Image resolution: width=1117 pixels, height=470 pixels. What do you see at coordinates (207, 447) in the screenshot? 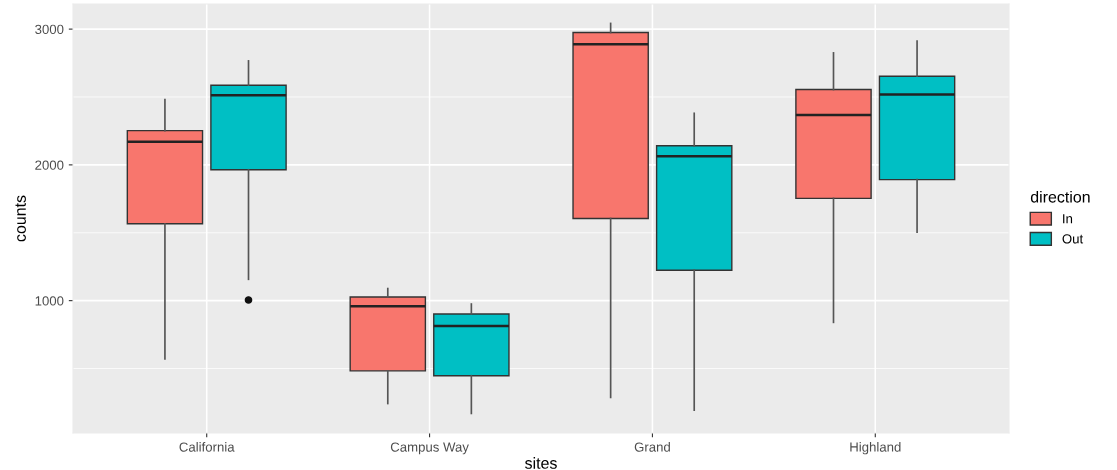
I see `x-tick-label: California` at bounding box center [207, 447].